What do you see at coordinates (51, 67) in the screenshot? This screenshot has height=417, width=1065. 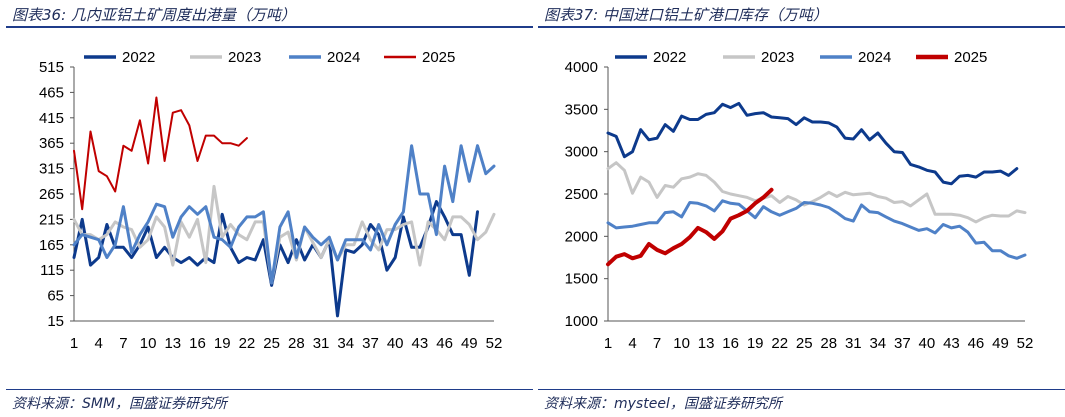 I see `y-tick-label: 515` at bounding box center [51, 67].